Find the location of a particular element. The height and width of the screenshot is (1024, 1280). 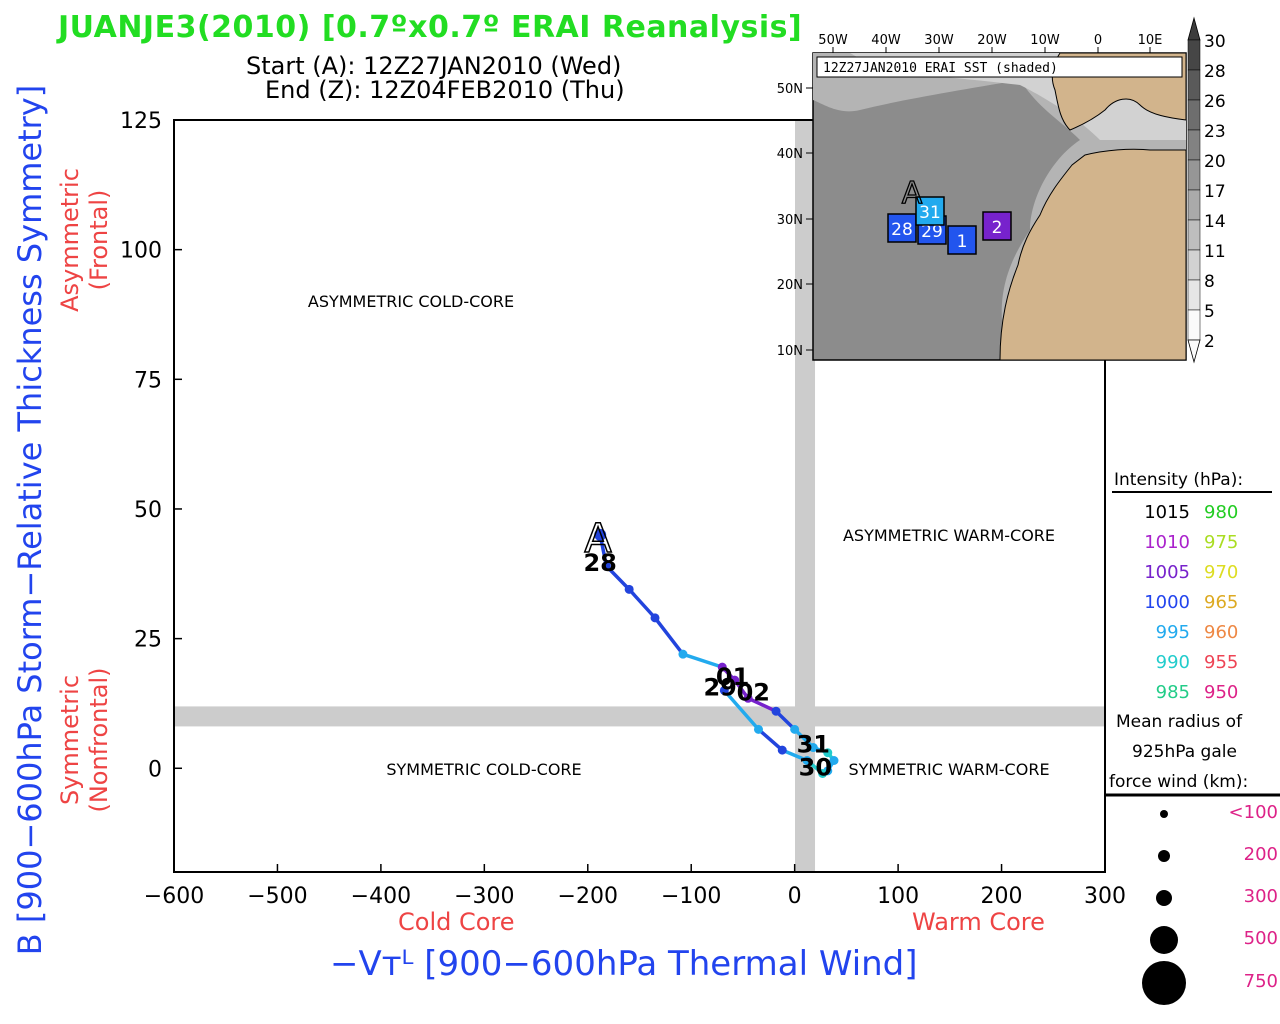

inset-start-marker: A is located at coordinates (912, 193).